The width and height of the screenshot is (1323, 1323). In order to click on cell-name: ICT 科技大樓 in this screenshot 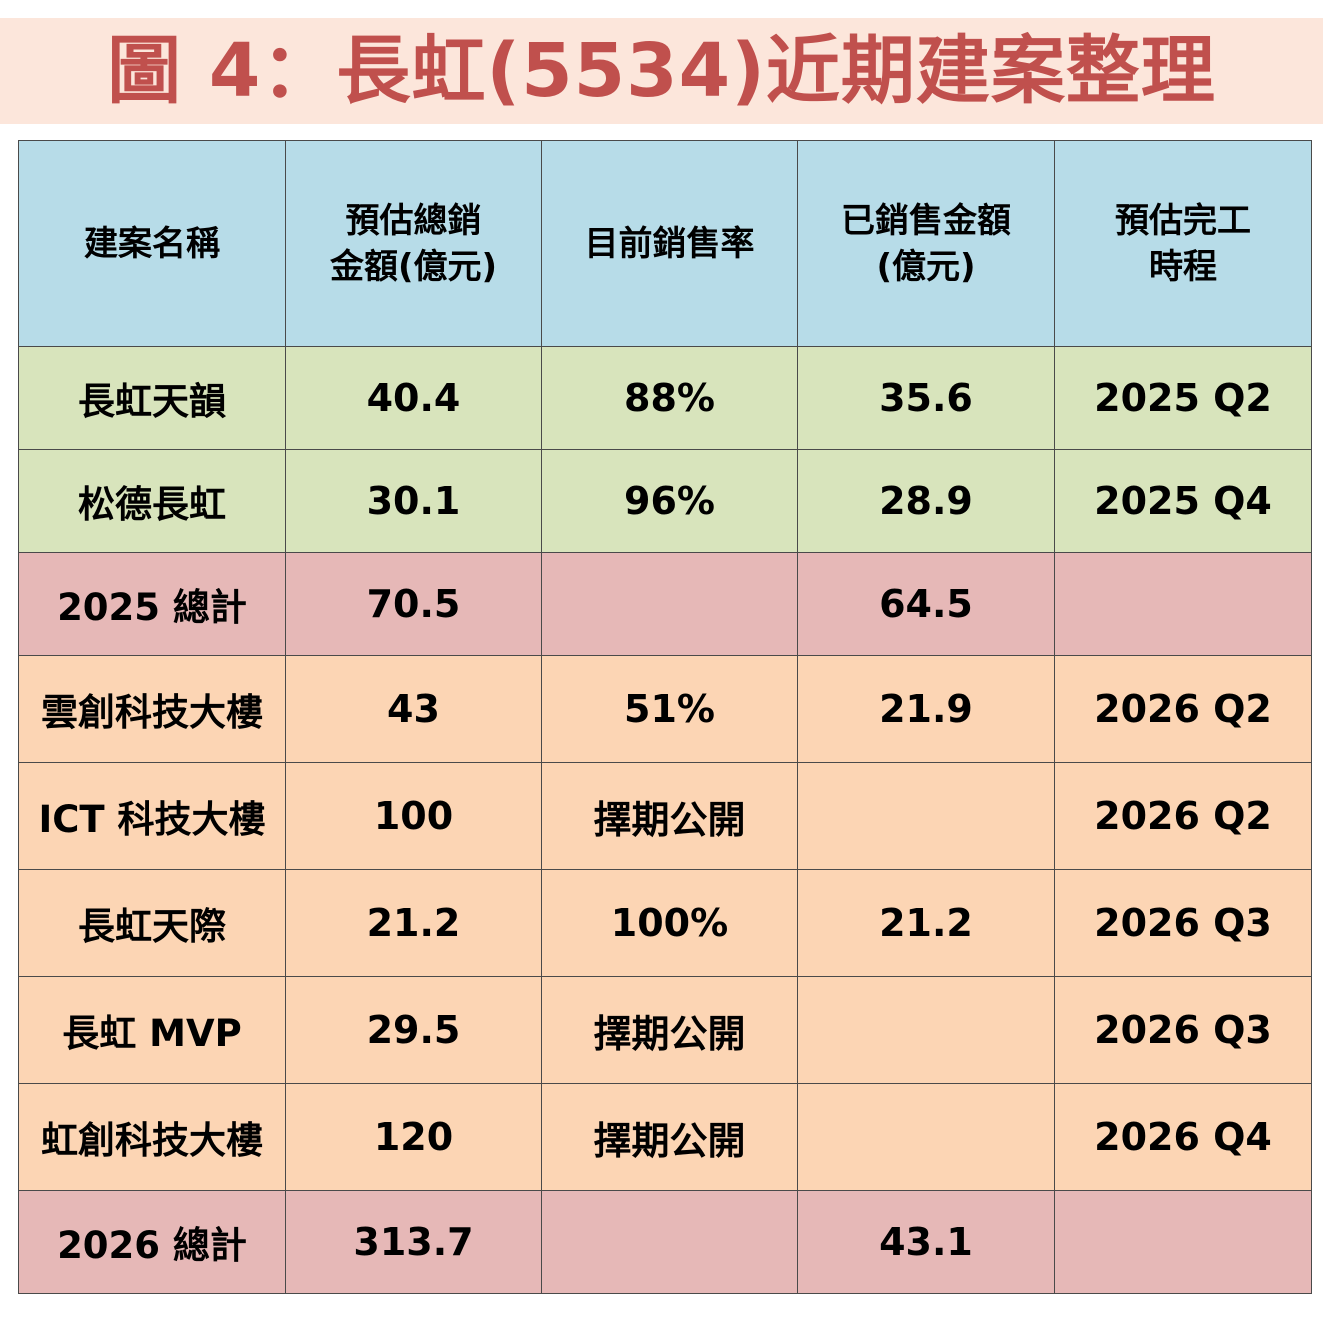, I will do `click(152, 816)`.